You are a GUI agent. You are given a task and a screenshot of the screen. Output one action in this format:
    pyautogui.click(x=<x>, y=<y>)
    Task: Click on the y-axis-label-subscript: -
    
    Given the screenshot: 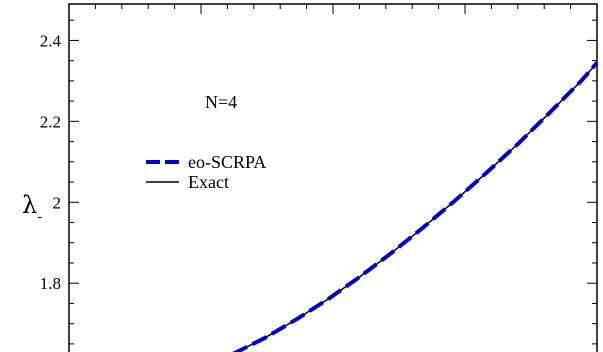 What is the action you would take?
    pyautogui.click(x=39, y=217)
    